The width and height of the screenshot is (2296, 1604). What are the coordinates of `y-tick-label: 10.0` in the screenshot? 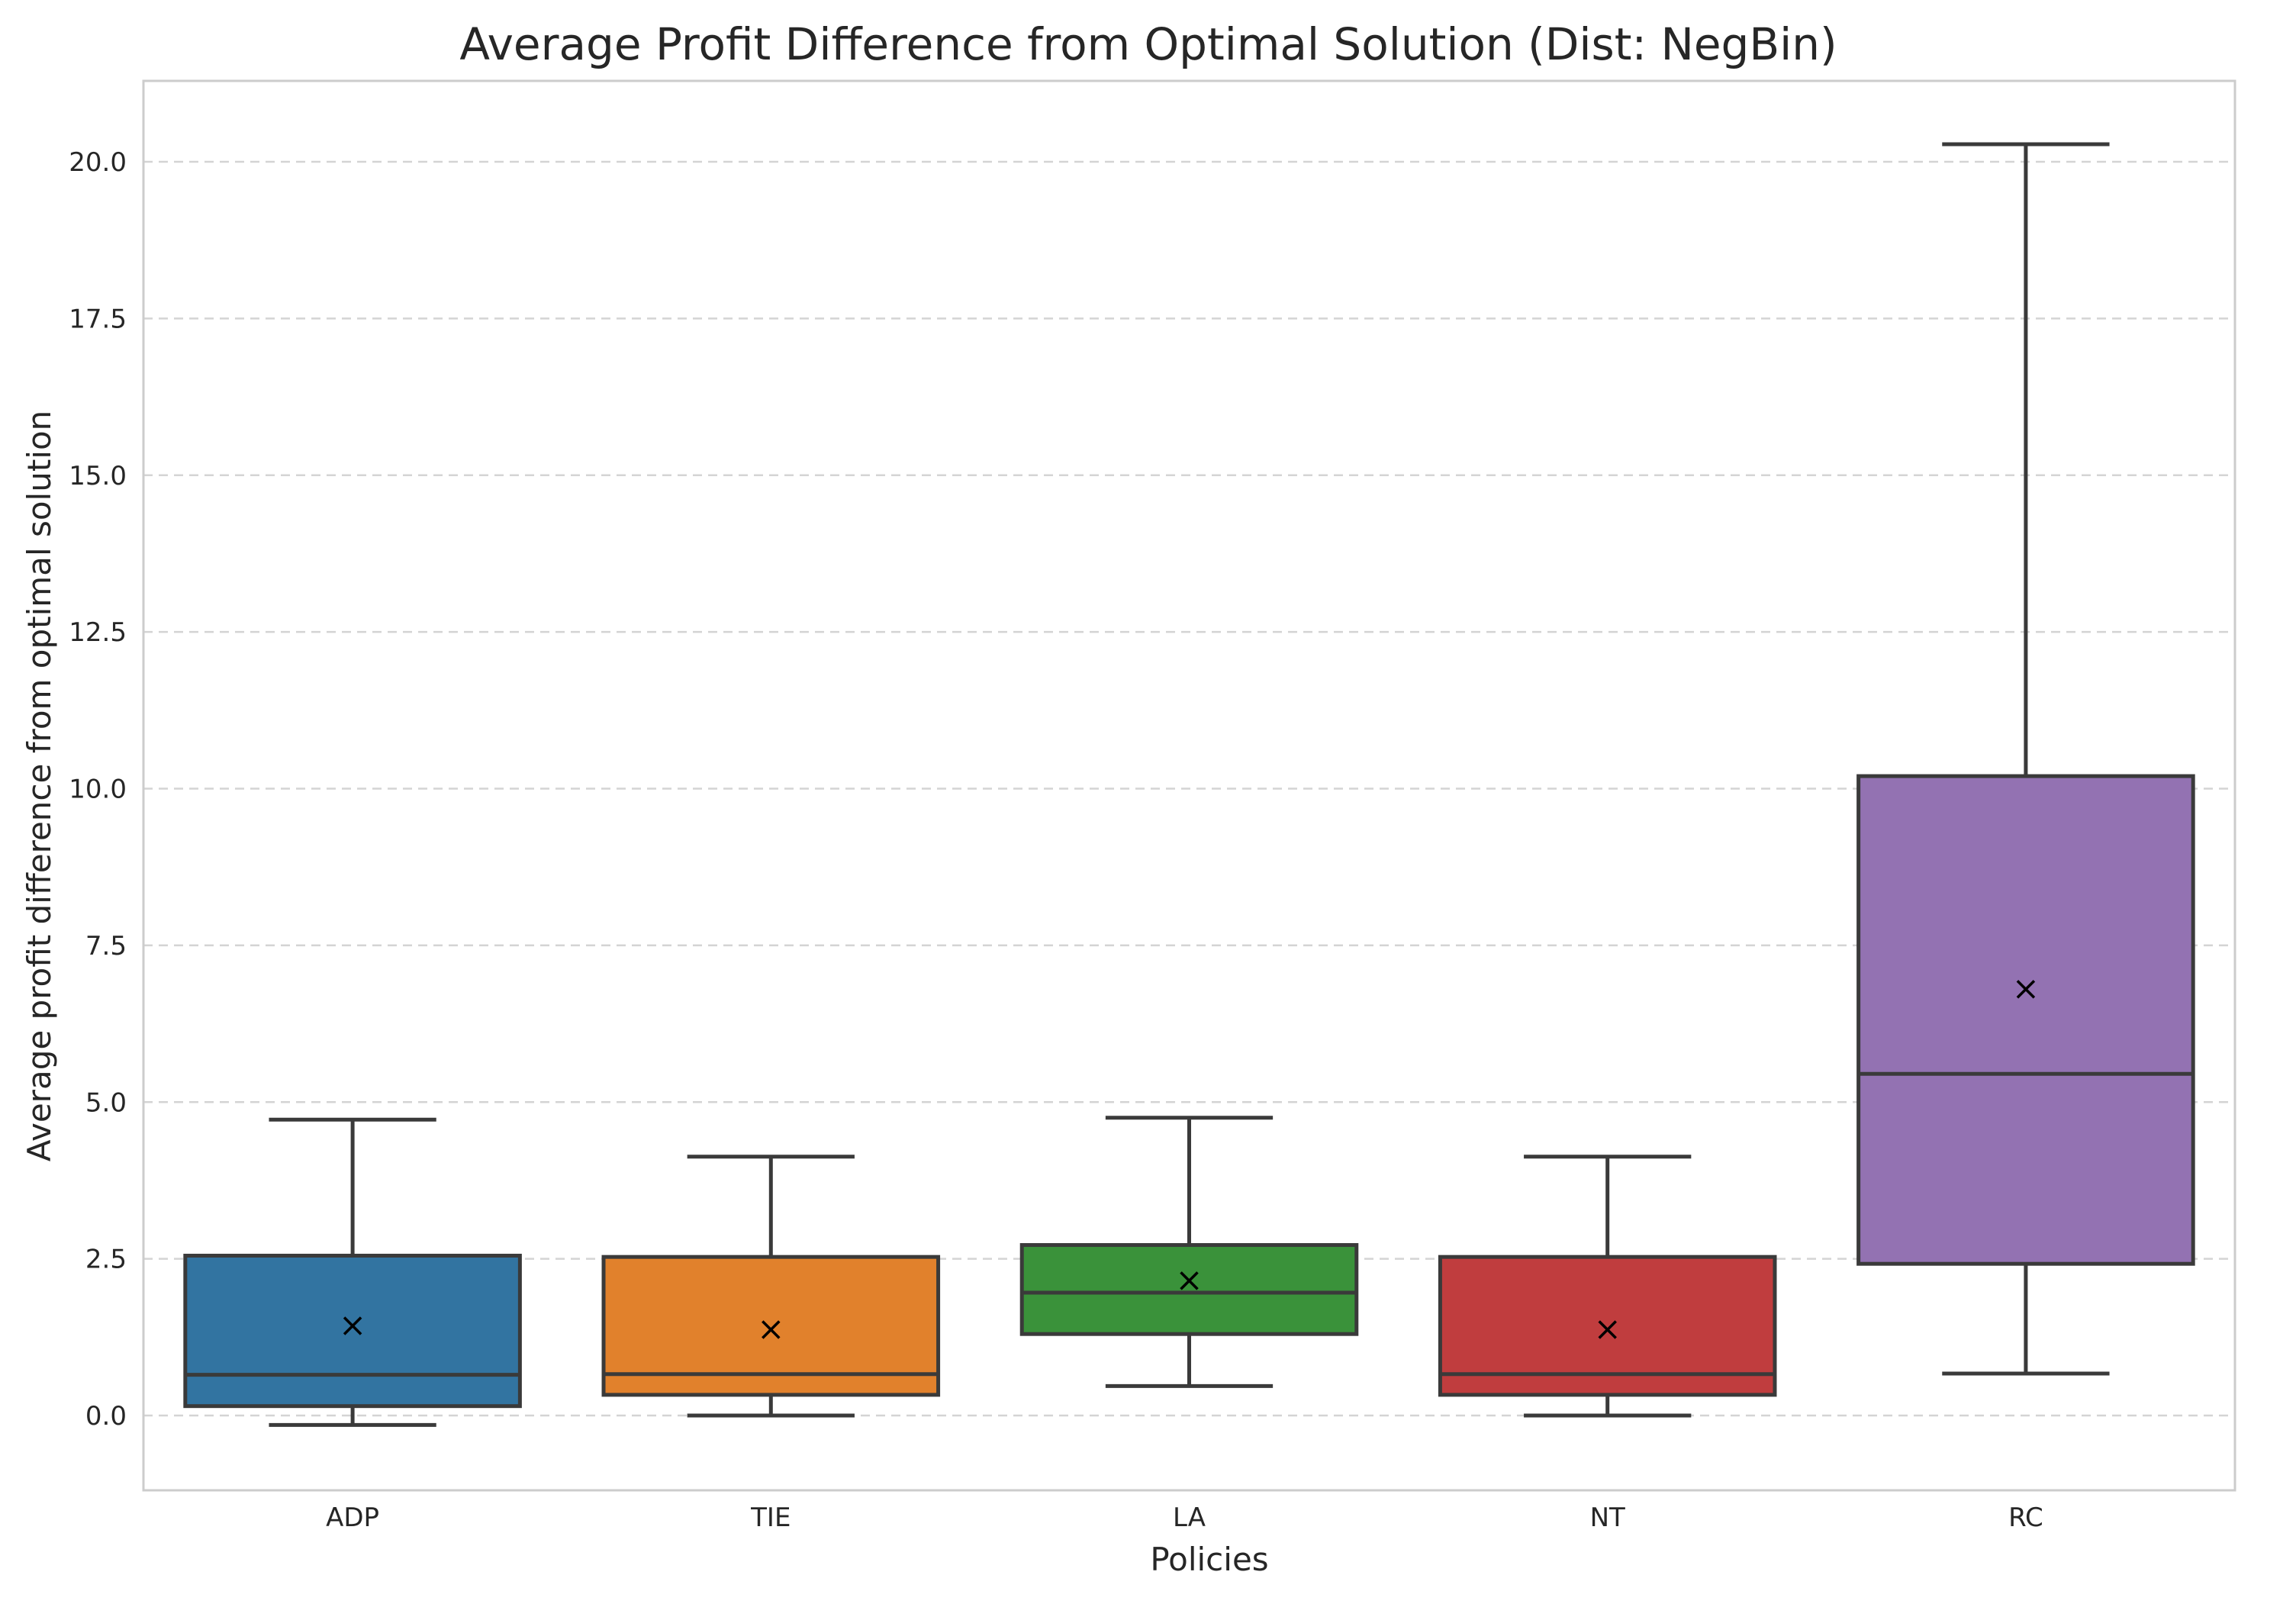 It's located at (98, 790).